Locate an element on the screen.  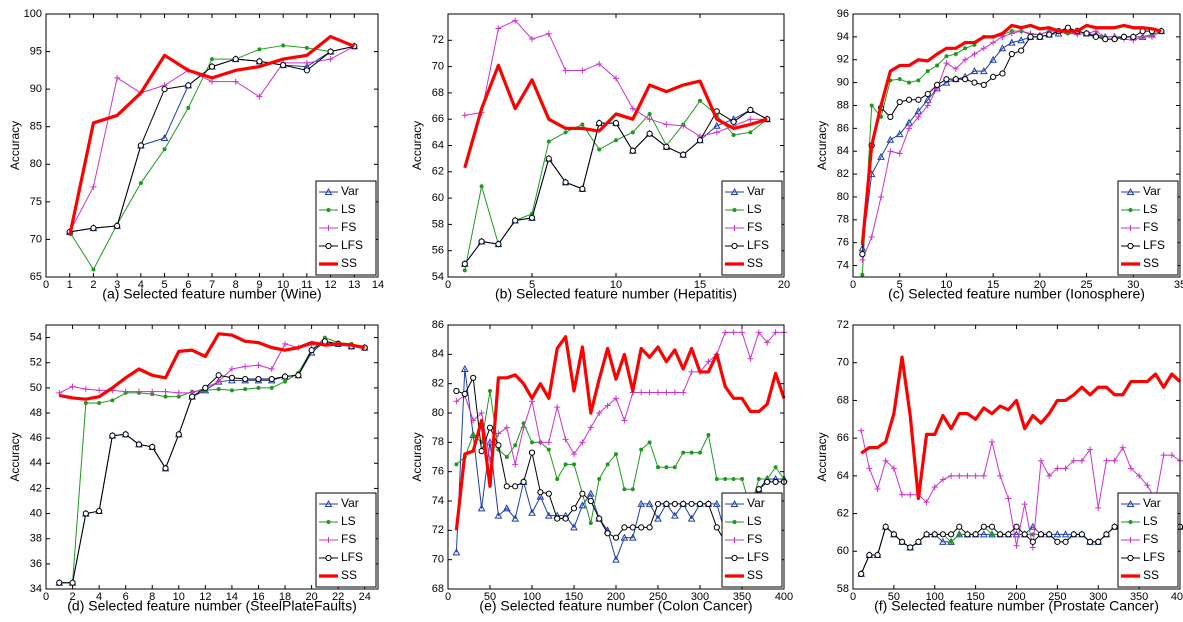
x-tick-label: 13 is located at coordinates (354, 285).